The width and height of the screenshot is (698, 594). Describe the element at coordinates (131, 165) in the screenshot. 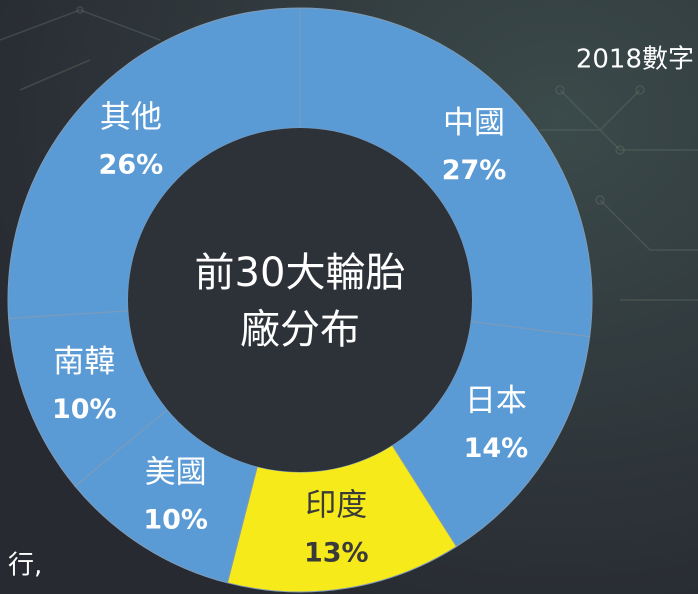

I see `segment-value-label: 26%` at that location.